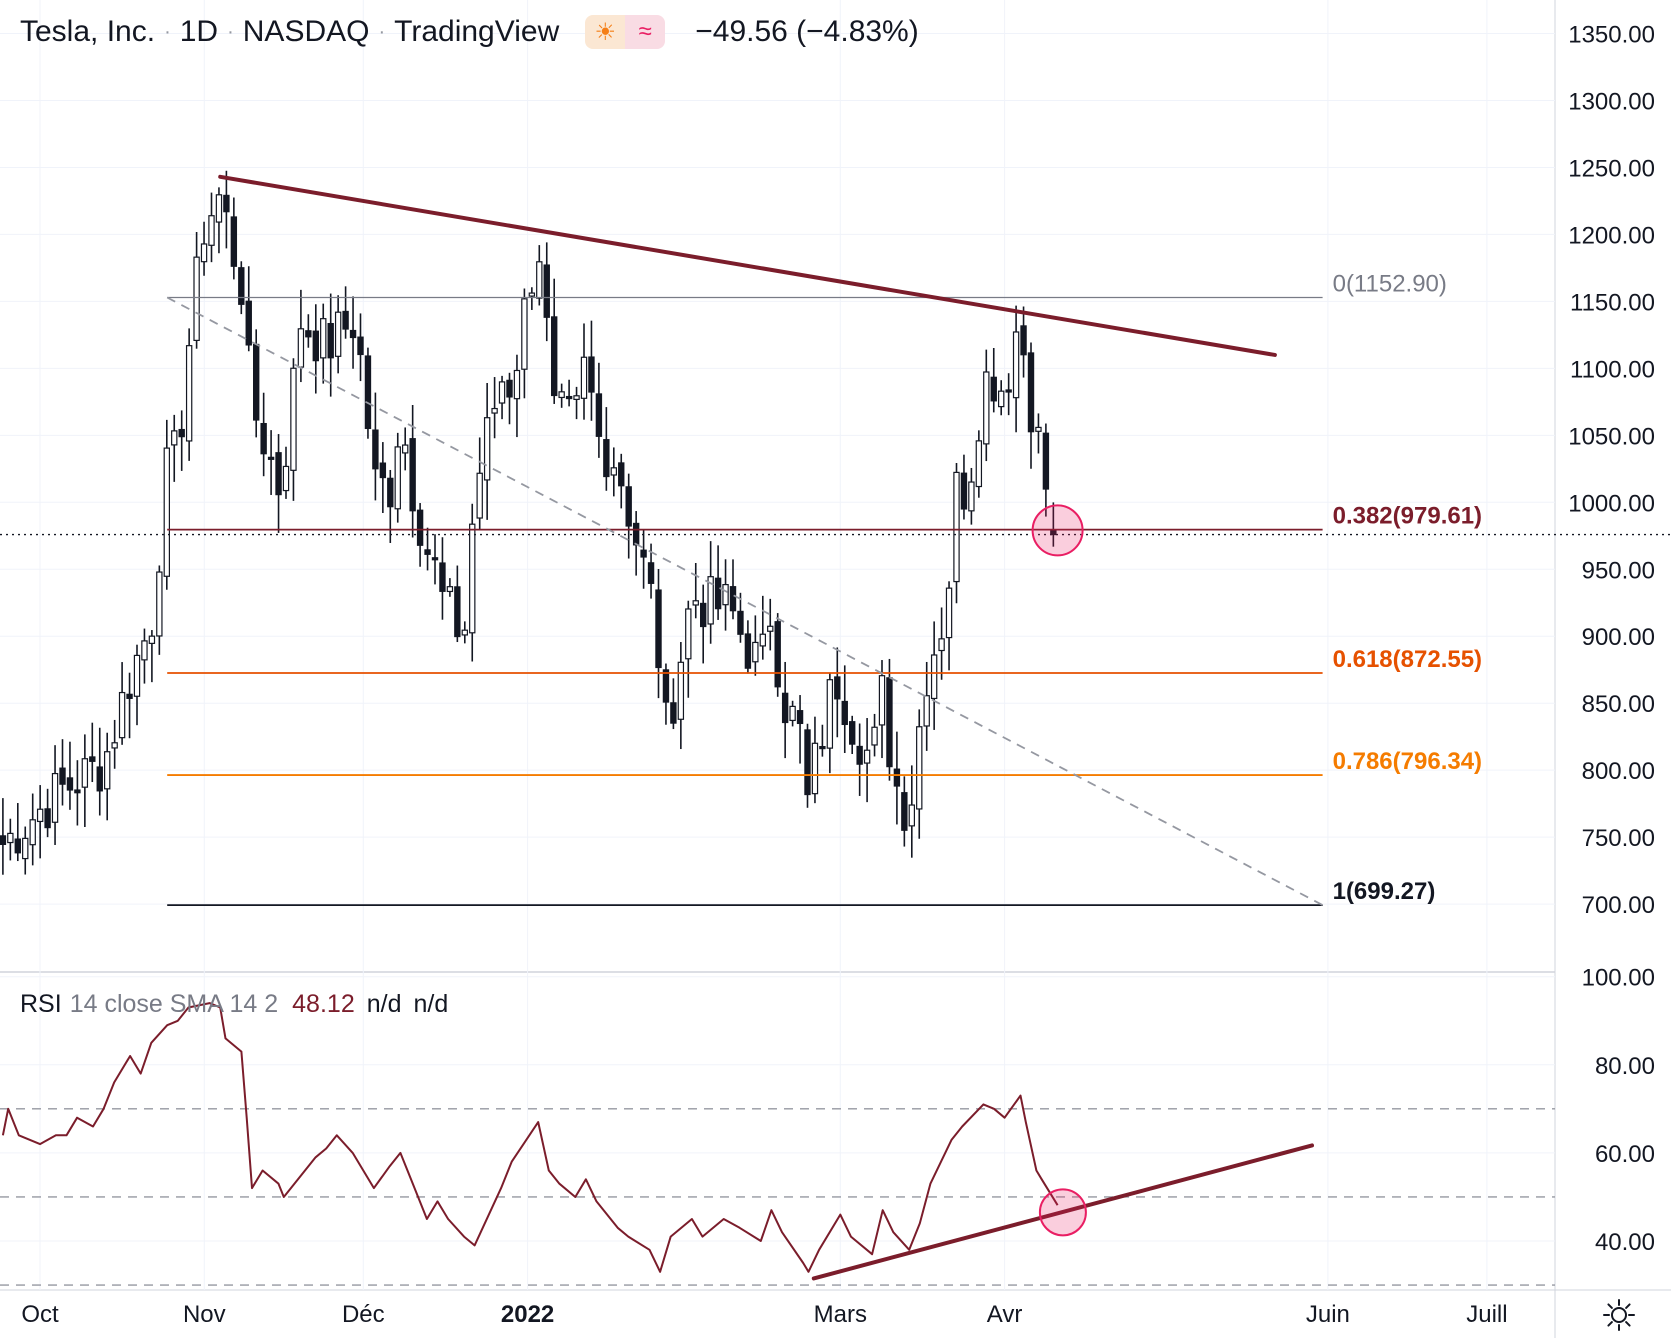 This screenshot has height=1338, width=1671. Describe the element at coordinates (41, 1004) in the screenshot. I see `rsi-label: RSI` at that location.